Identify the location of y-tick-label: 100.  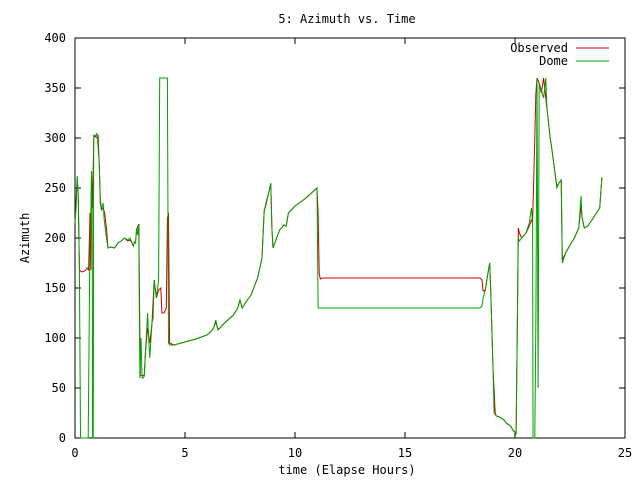
(55, 338).